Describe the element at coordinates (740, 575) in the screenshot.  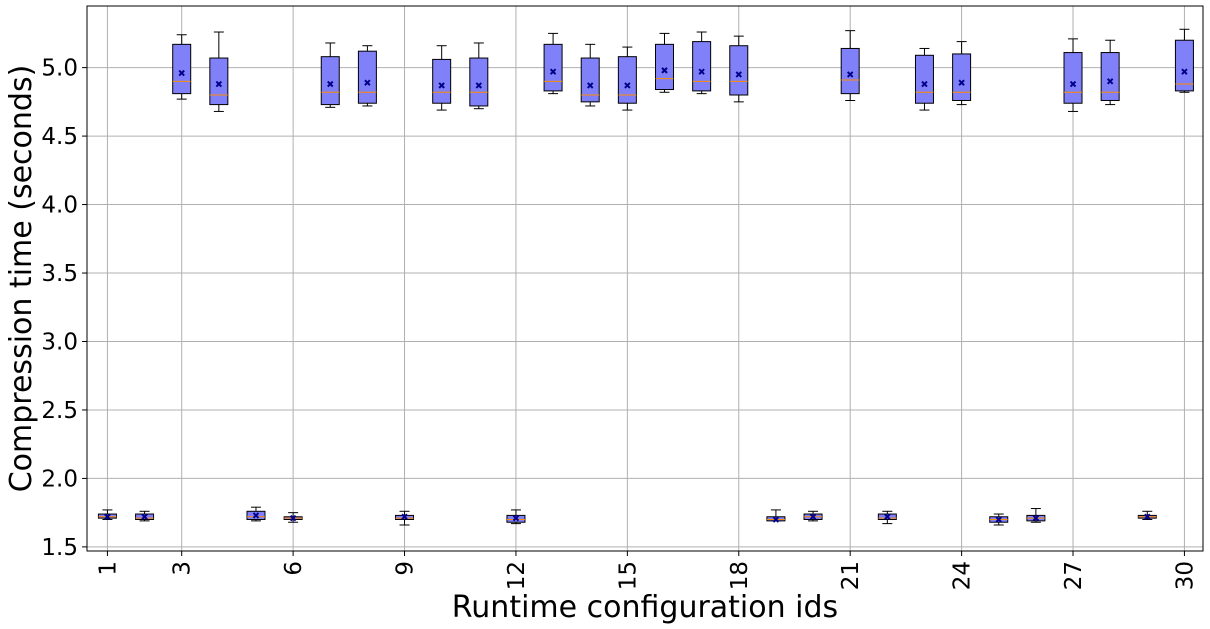
I see `x-tick-label: 18` at that location.